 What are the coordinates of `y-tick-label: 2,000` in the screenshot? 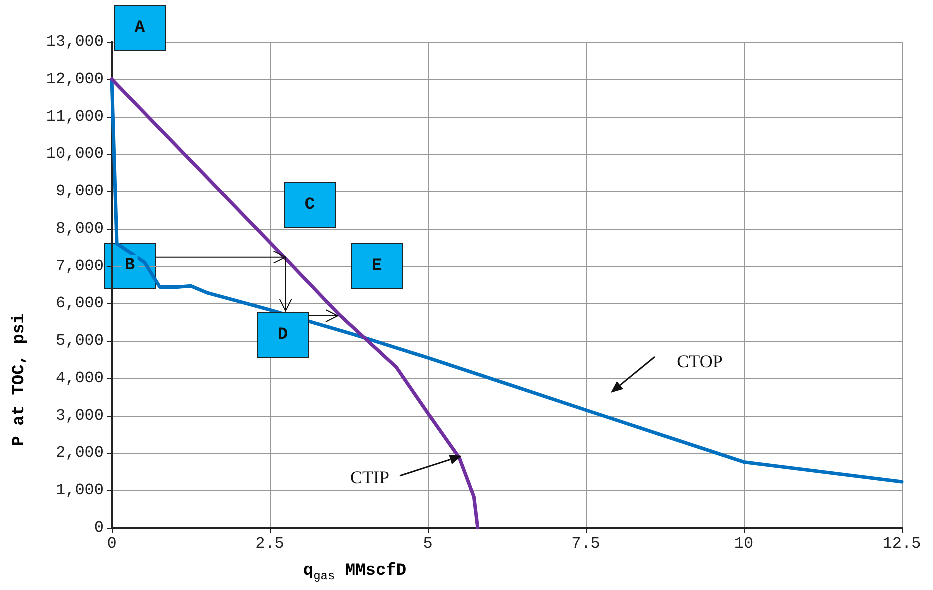 It's located at (80, 453).